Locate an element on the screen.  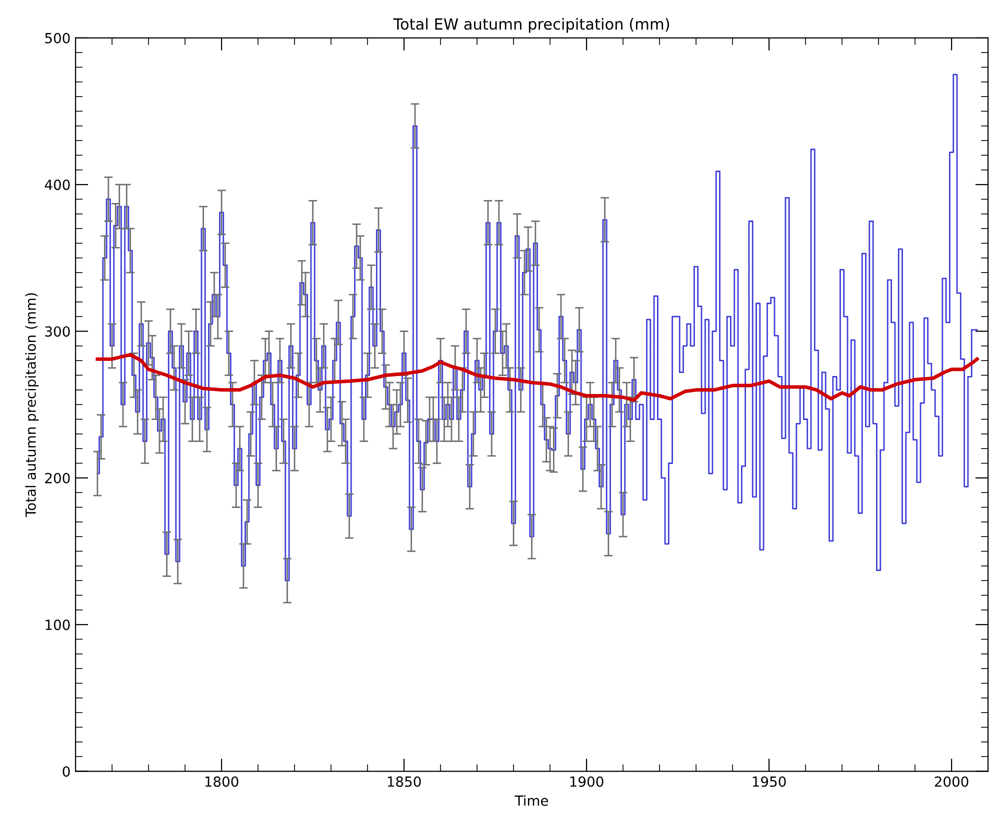
y-tick-label: 500 is located at coordinates (57, 38).